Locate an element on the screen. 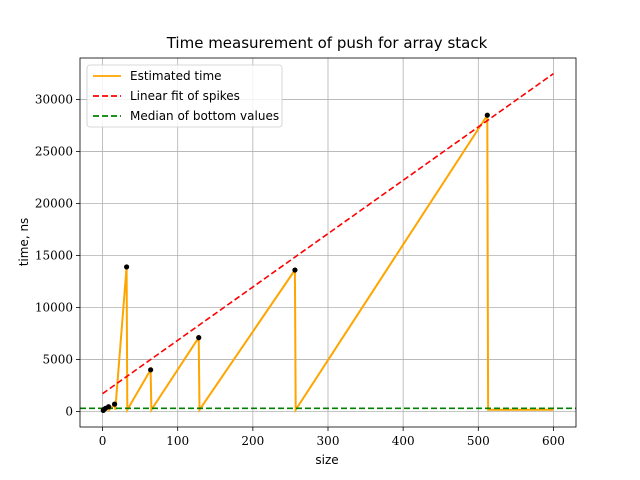  x-tick-label: 600 is located at coordinates (553, 441).